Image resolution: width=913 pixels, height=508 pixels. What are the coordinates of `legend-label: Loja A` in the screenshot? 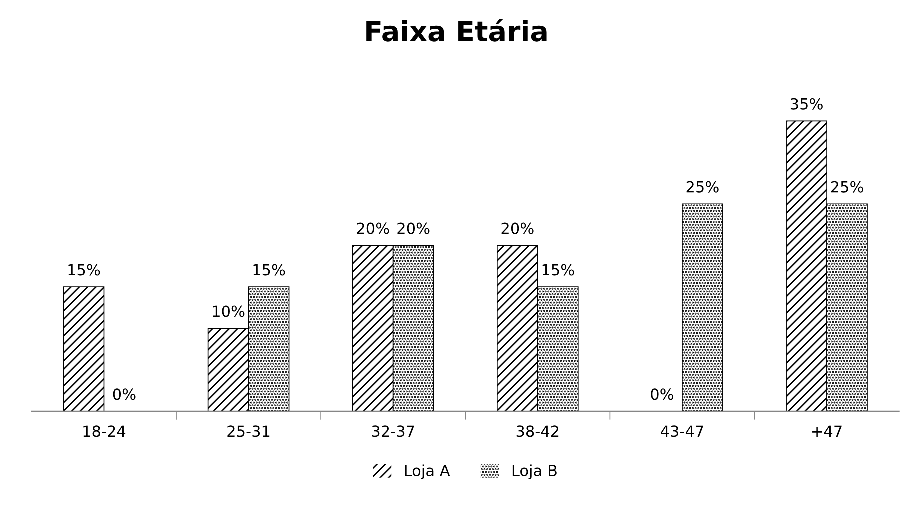 It's located at (427, 472).